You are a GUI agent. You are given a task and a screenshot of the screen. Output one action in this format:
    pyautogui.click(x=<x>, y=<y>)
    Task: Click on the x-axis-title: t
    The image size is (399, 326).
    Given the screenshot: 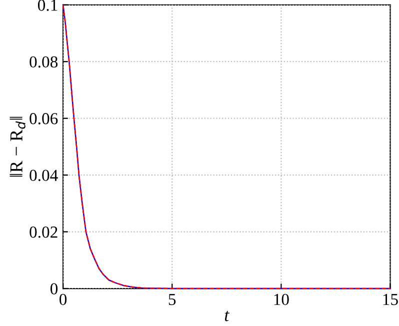 What is the action you would take?
    pyautogui.click(x=227, y=316)
    